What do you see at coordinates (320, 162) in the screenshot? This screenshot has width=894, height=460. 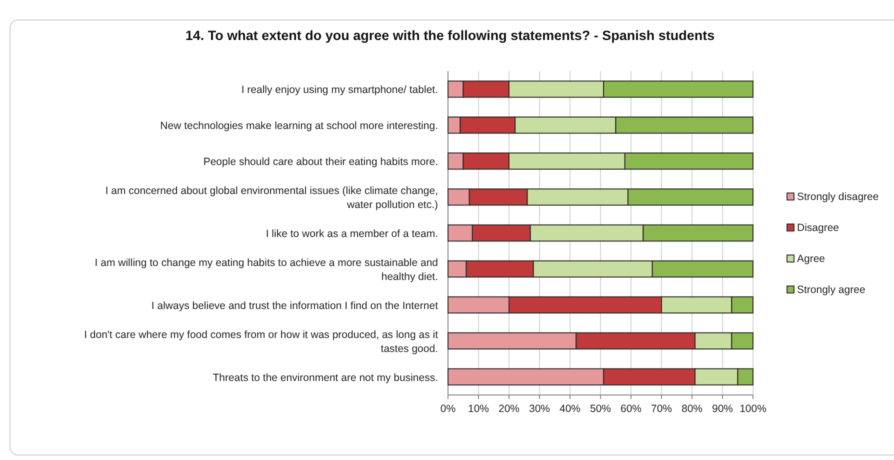 I see `y-tick-label: People should care about their eating habits more.` at bounding box center [320, 162].